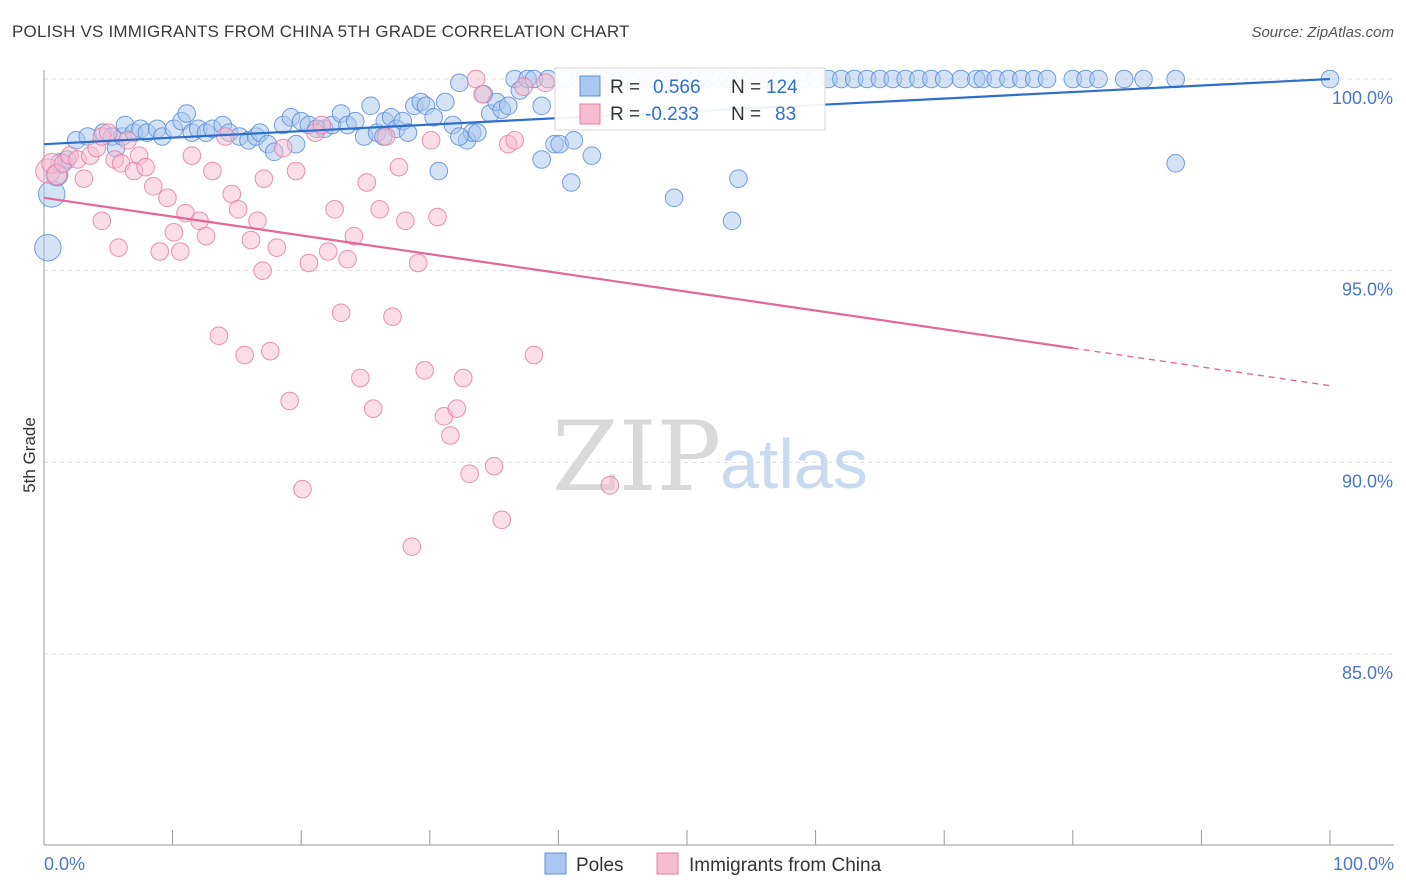  I want to click on legend-r-value-poles: 0.566, so click(677, 87).